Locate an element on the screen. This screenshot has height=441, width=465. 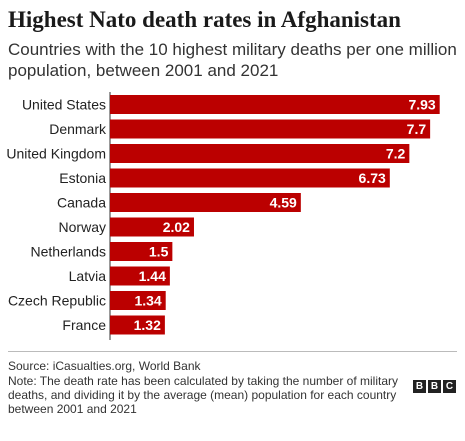
footer-divider is located at coordinates (232, 351).